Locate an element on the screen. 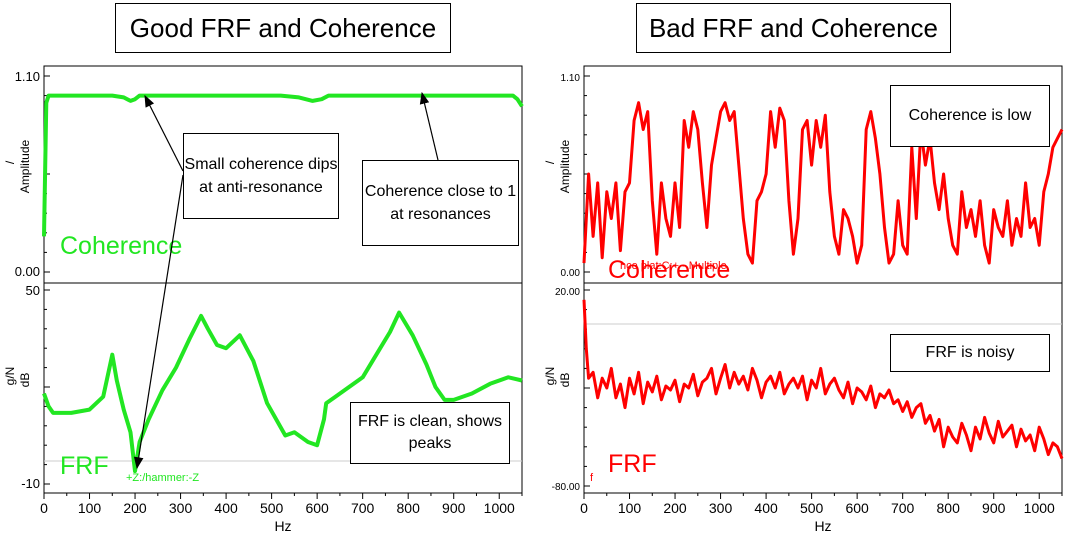  arrow-to-dip is located at coordinates (164, 133).